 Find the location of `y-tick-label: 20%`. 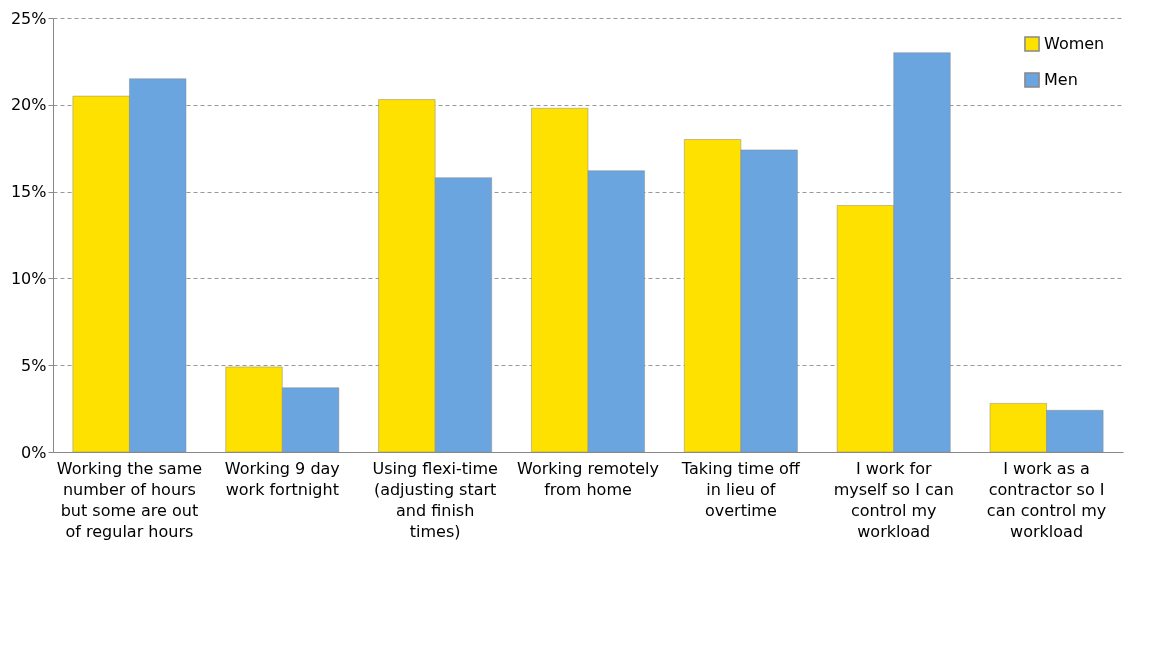

y-tick-label: 20% is located at coordinates (28, 105).